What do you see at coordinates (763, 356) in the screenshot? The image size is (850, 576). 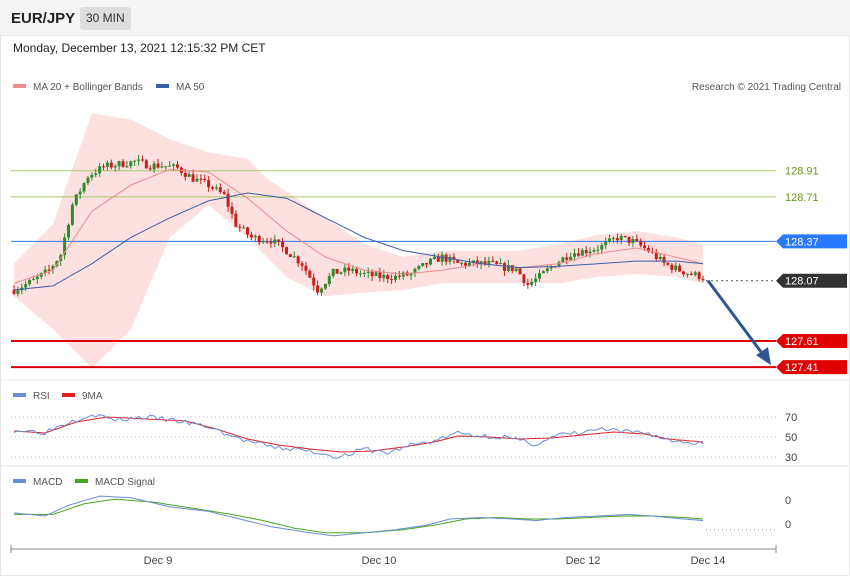 I see `forecast-arrow-head` at bounding box center [763, 356].